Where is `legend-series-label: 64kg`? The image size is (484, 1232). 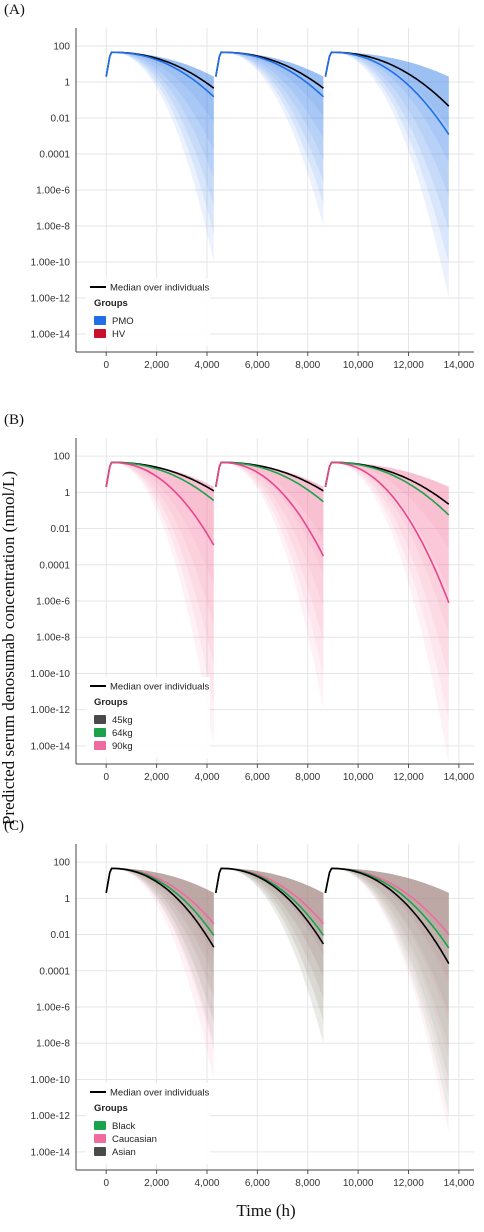 legend-series-label: 64kg is located at coordinates (122, 733).